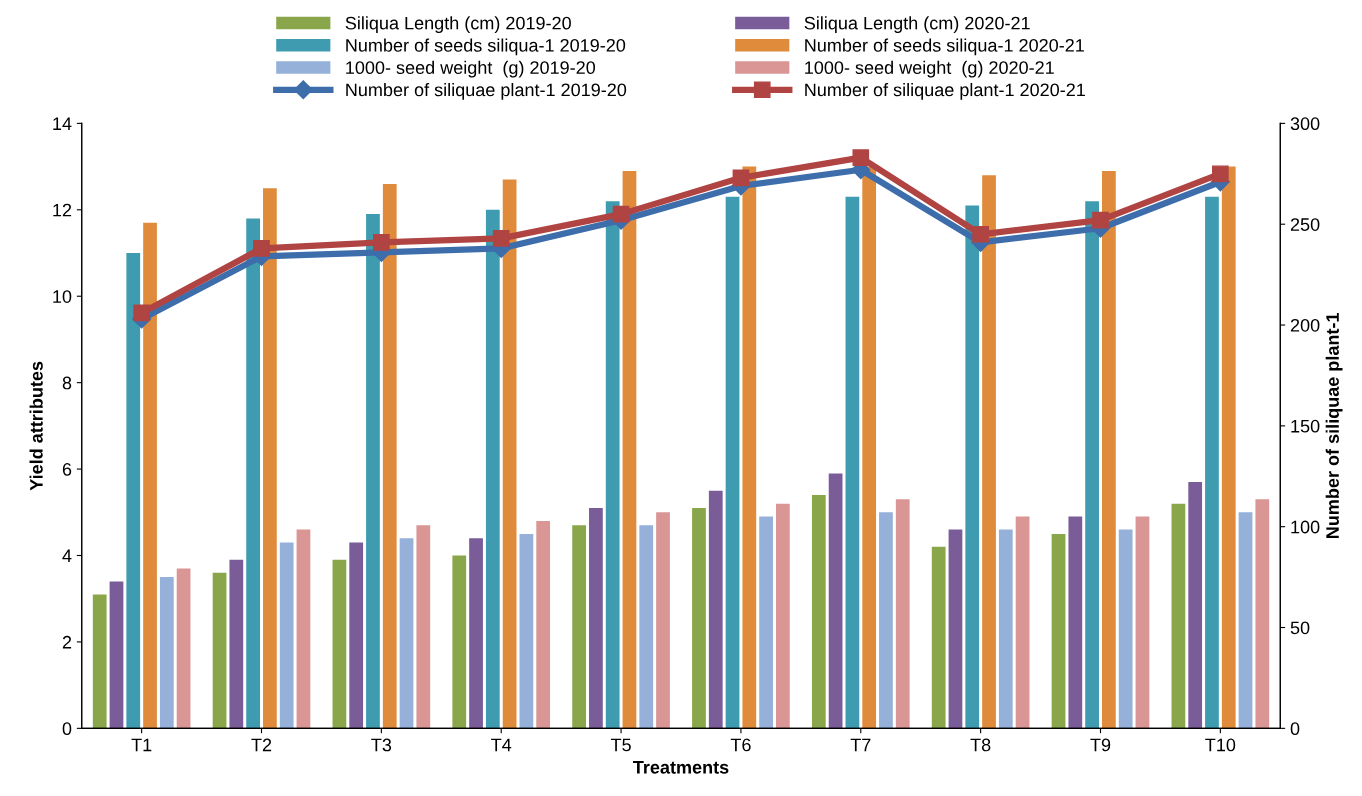 Image resolution: width=1362 pixels, height=796 pixels. What do you see at coordinates (67, 642) in the screenshot?
I see `y-tick-label: 2` at bounding box center [67, 642].